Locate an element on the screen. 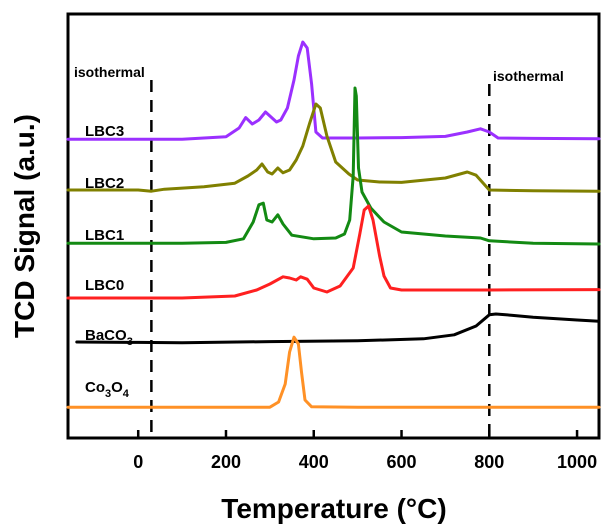  x-tick-label-1: 200 is located at coordinates (226, 462).